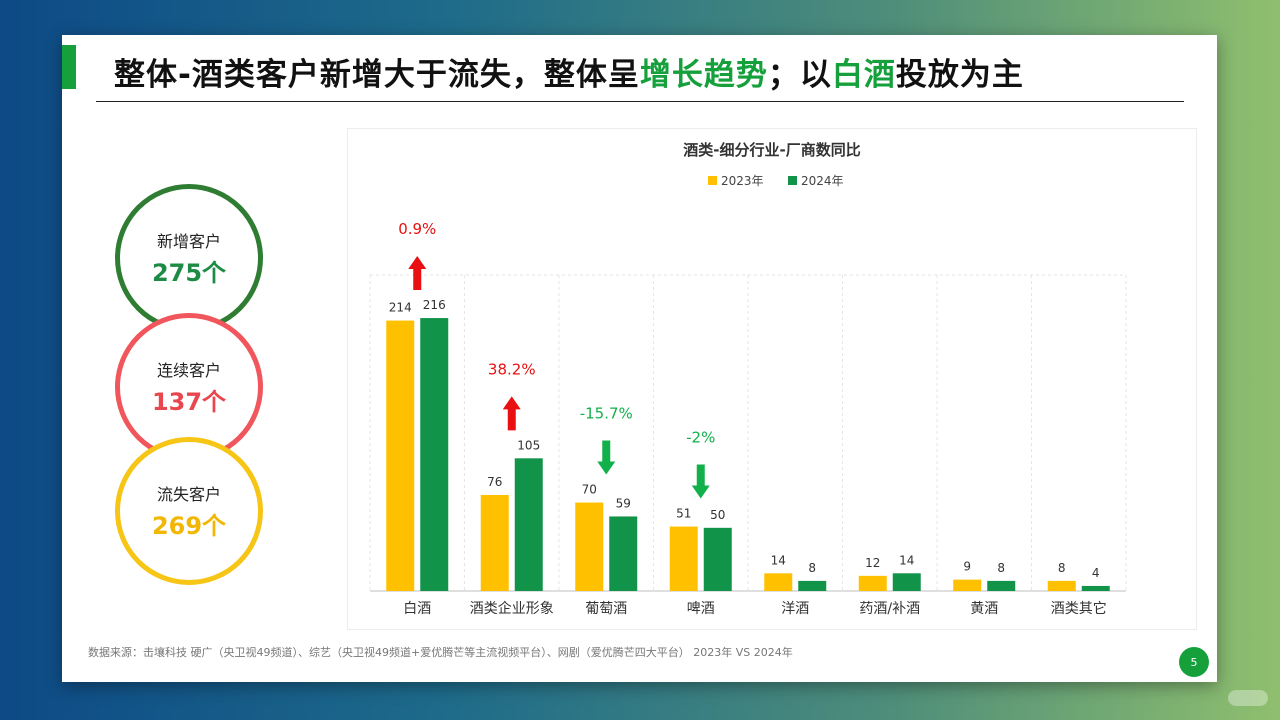  Describe the element at coordinates (606, 414) in the screenshot. I see `change-percent-label: -15.7%` at that location.